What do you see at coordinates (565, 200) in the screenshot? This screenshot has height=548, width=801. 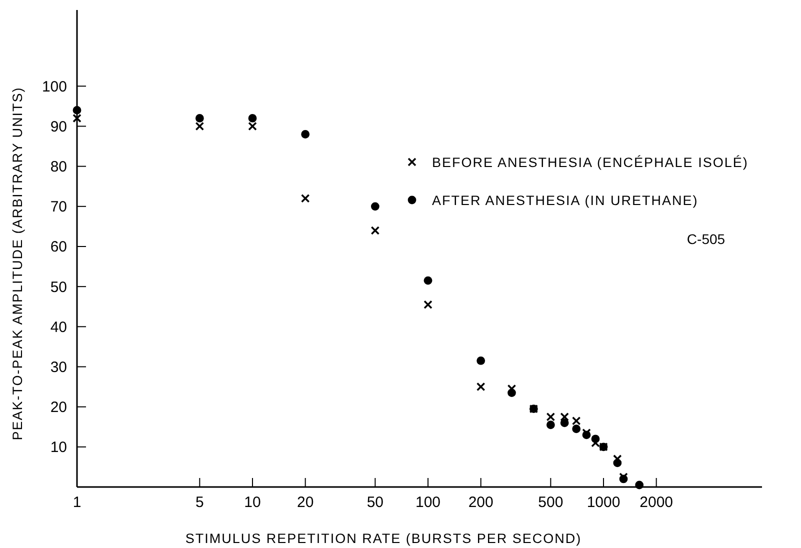 I see `legend-label: AFTER ANESTHESIA (IN URETHANE)` at bounding box center [565, 200].